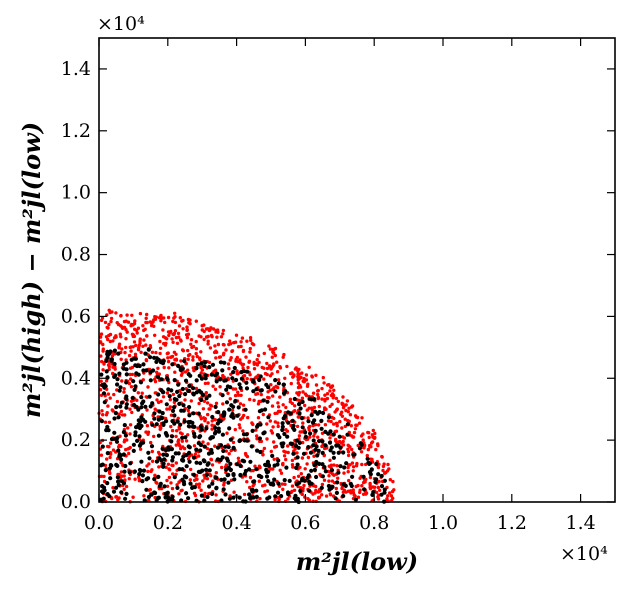 This screenshot has width=630, height=594. What do you see at coordinates (76, 440) in the screenshot?
I see `y-tick-label: 0.2` at bounding box center [76, 440].